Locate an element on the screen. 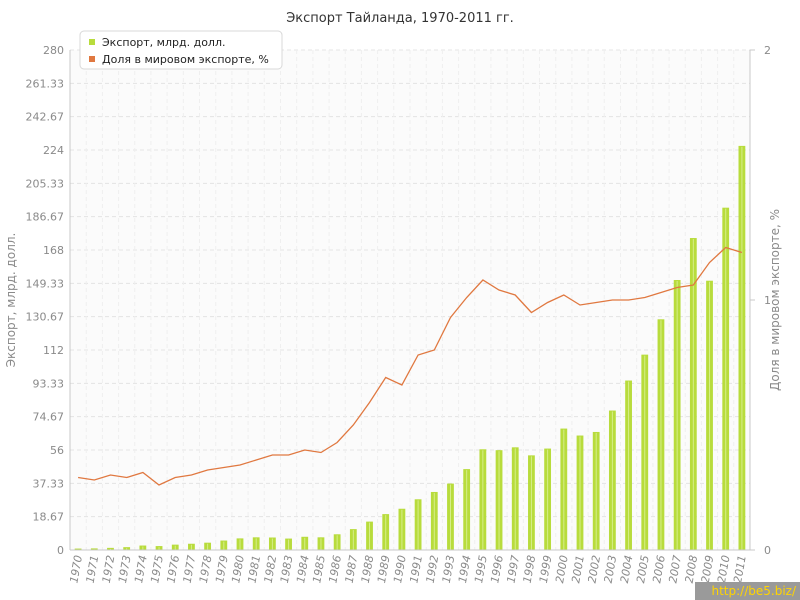  x-tick-label: 1984 is located at coordinates (303, 569).